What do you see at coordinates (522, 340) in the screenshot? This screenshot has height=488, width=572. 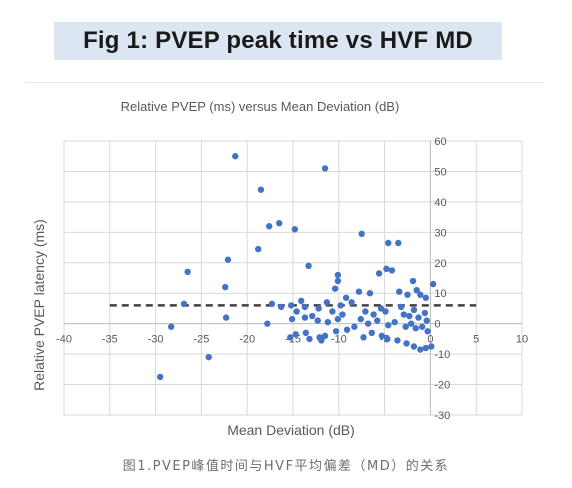 I see `x-tick-label: 10` at bounding box center [522, 340].